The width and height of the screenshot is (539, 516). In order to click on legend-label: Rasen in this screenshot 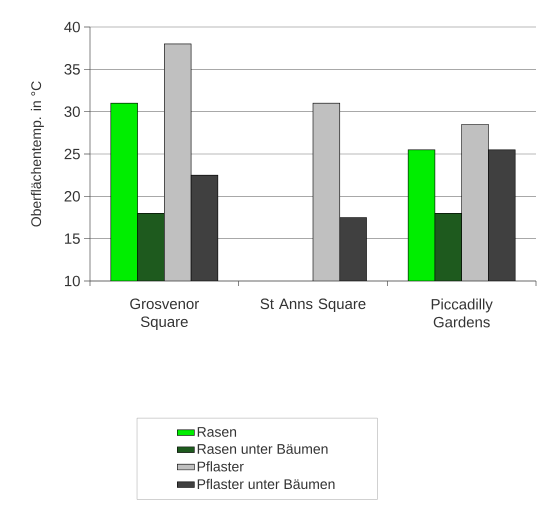, I will do `click(217, 432)`.